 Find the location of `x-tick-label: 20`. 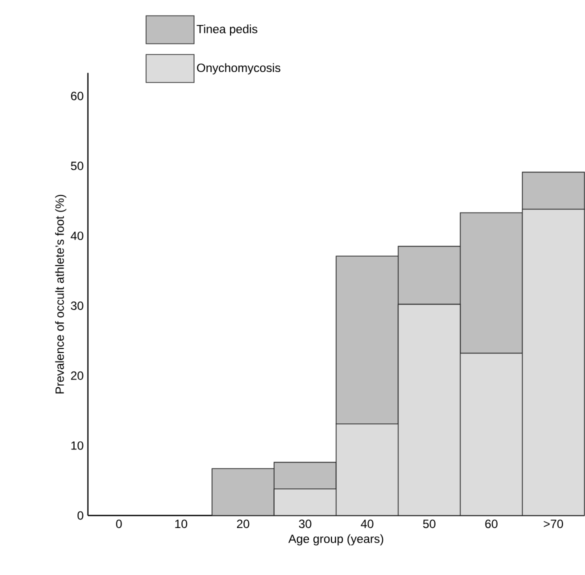

x-tick-label: 20 is located at coordinates (243, 523).